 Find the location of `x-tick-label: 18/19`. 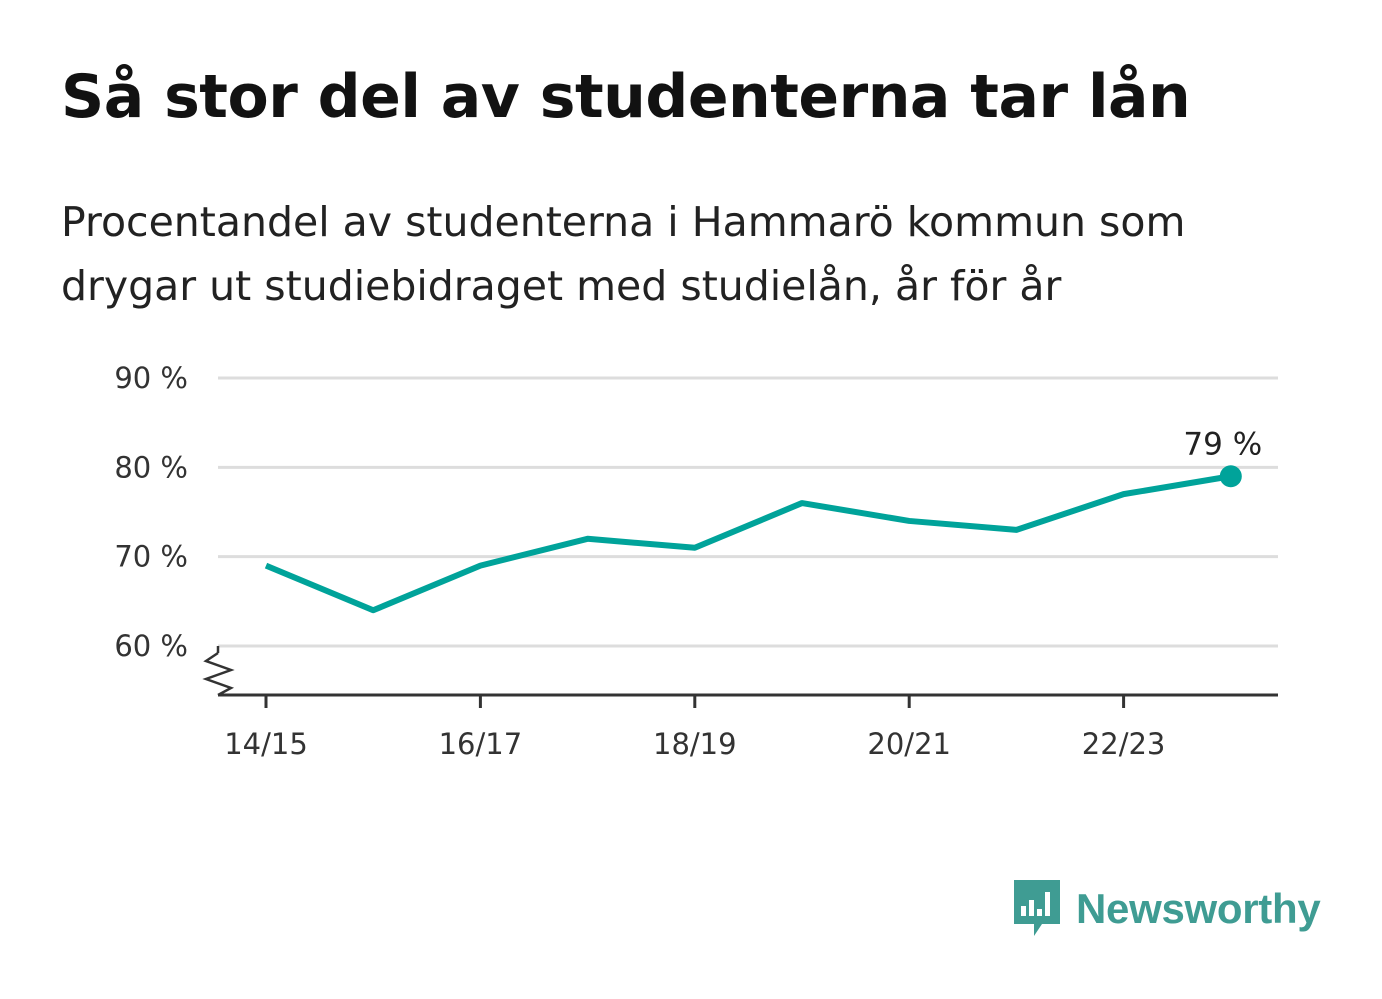

x-tick-label: 18/19 is located at coordinates (695, 744).